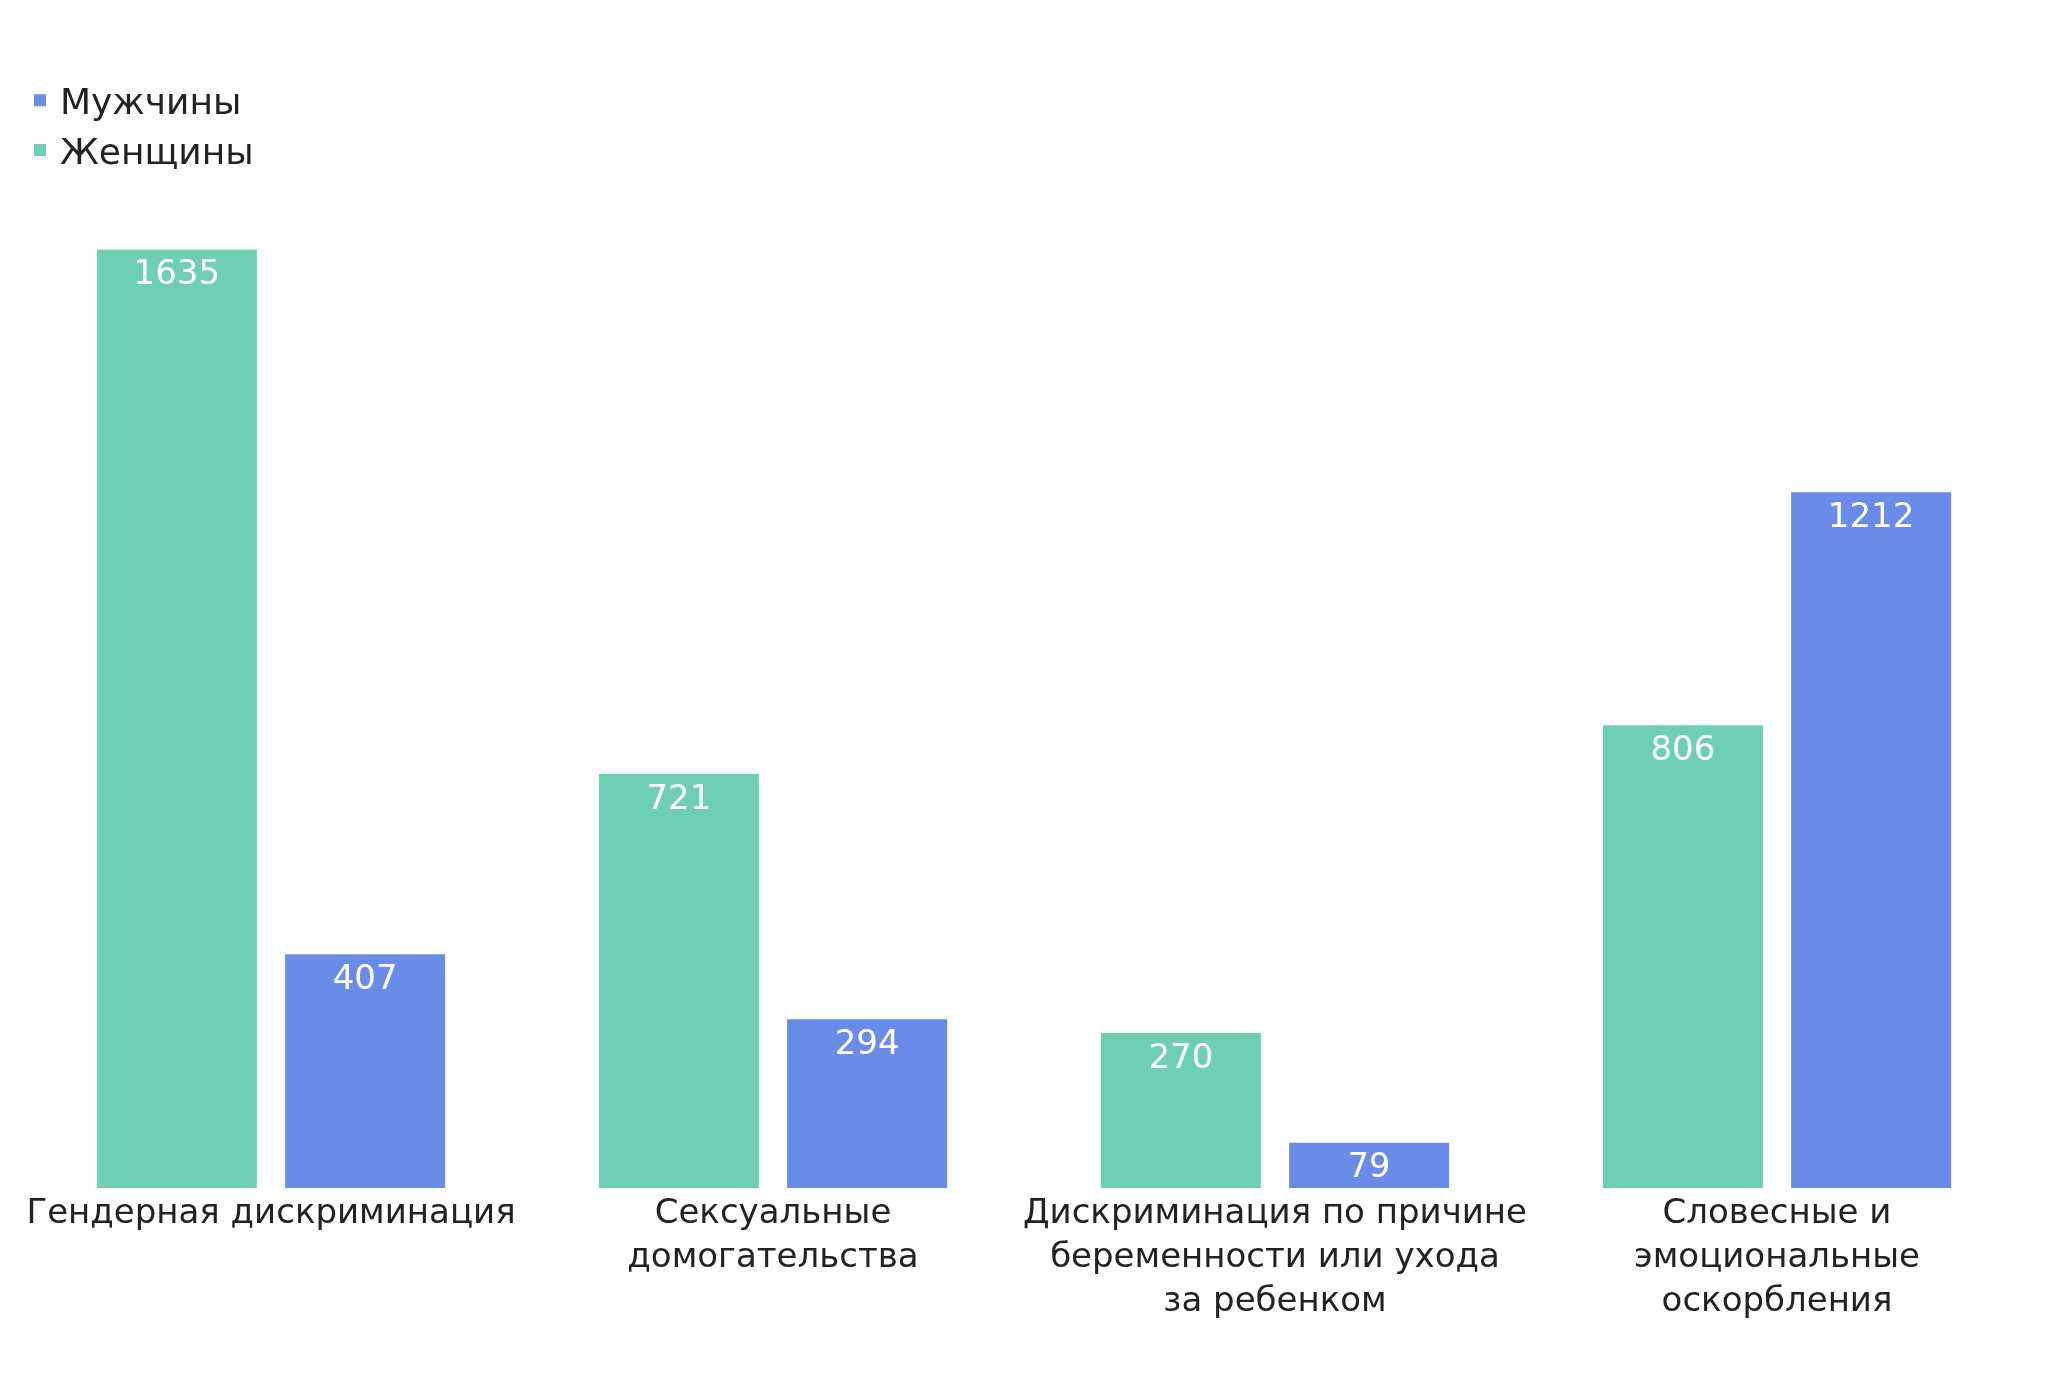 Image resolution: width=2048 pixels, height=1388 pixels. What do you see at coordinates (1275, 1255) in the screenshot?
I see `x-tick-label: Дискриминация по причине беременности или ухода за ребенком` at bounding box center [1275, 1255].